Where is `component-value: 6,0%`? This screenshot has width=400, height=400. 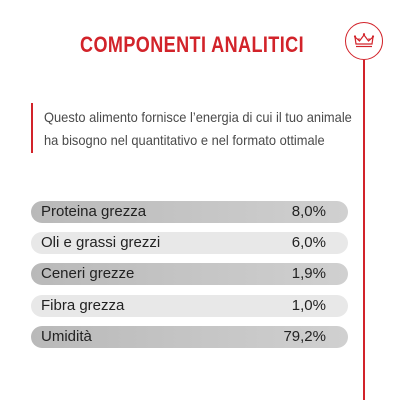 component-value: 6,0% is located at coordinates (308, 242).